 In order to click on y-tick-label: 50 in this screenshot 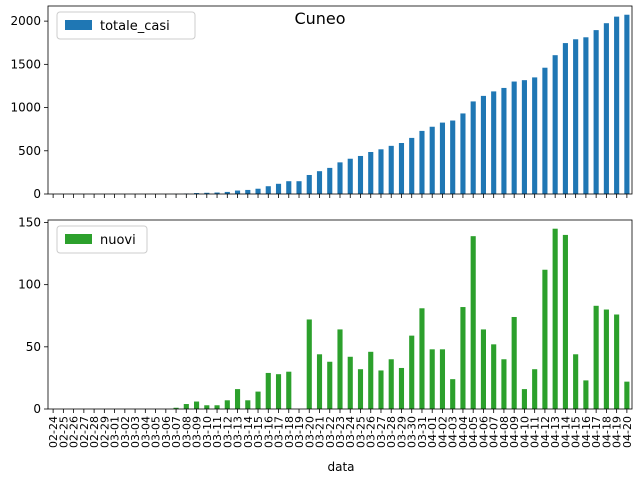, I will do `click(33, 347)`.